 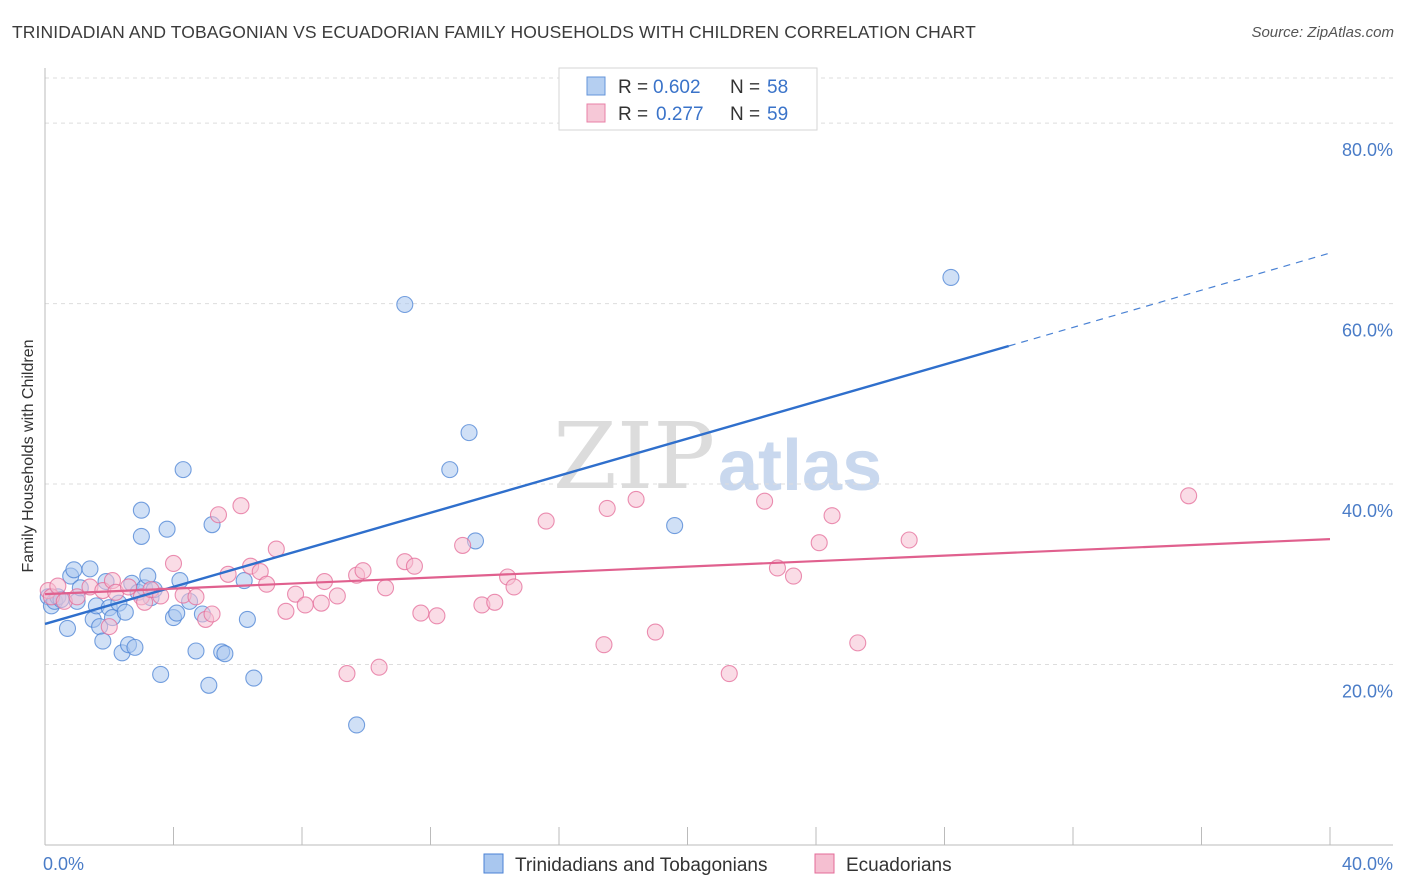 I want to click on legend-n-value-1: 58, so click(x=777, y=87).